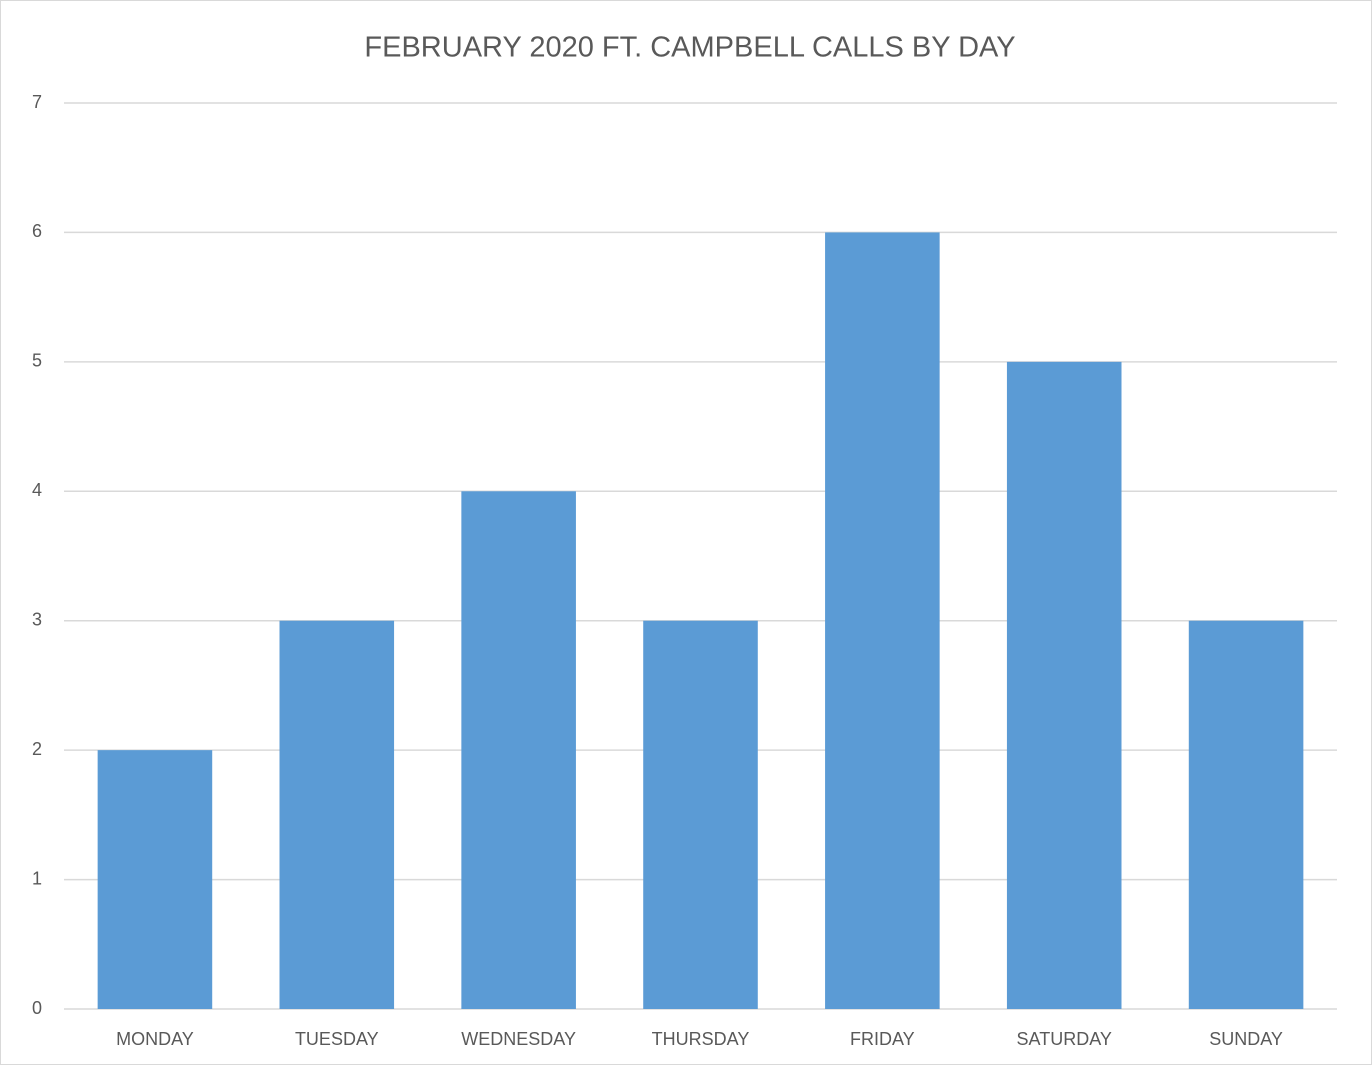 This screenshot has width=1372, height=1065. What do you see at coordinates (37, 1008) in the screenshot?
I see `y-tick-label: 0` at bounding box center [37, 1008].